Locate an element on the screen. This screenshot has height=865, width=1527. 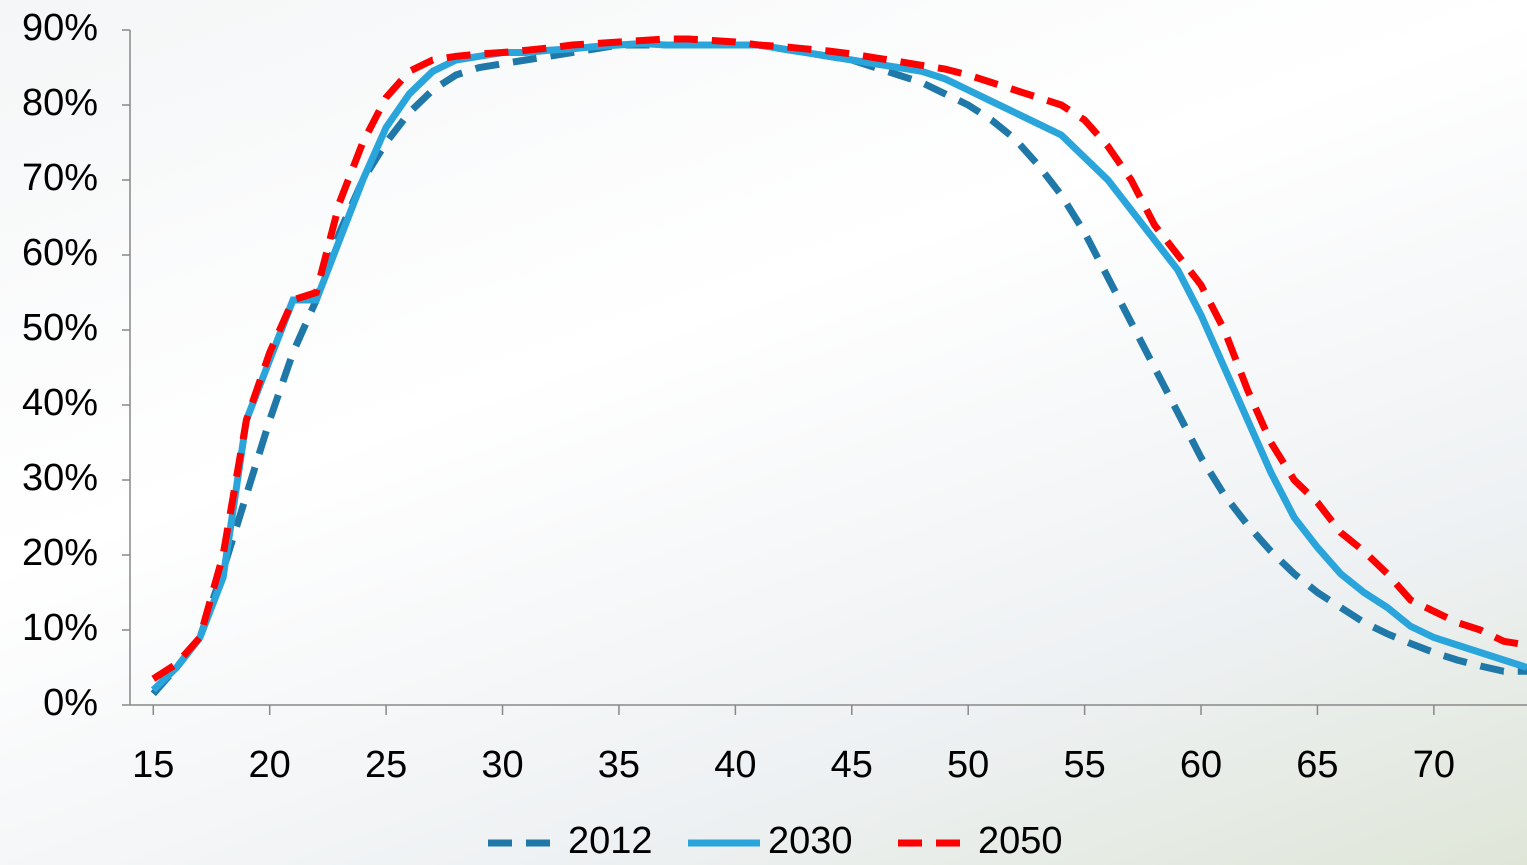
x-tick-label: 70 is located at coordinates (1434, 765).